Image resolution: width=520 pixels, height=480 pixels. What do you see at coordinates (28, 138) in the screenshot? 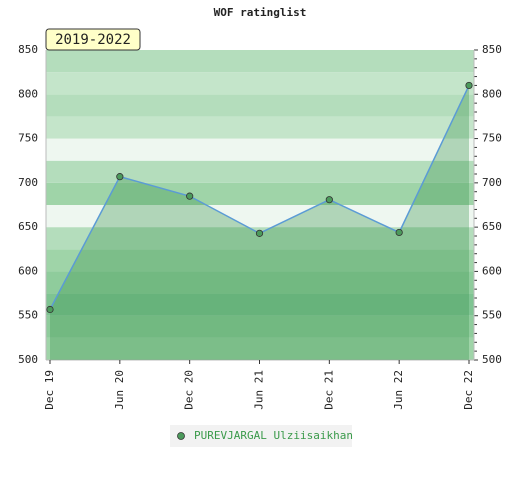
I see `y-tick-label: 750` at bounding box center [28, 138].